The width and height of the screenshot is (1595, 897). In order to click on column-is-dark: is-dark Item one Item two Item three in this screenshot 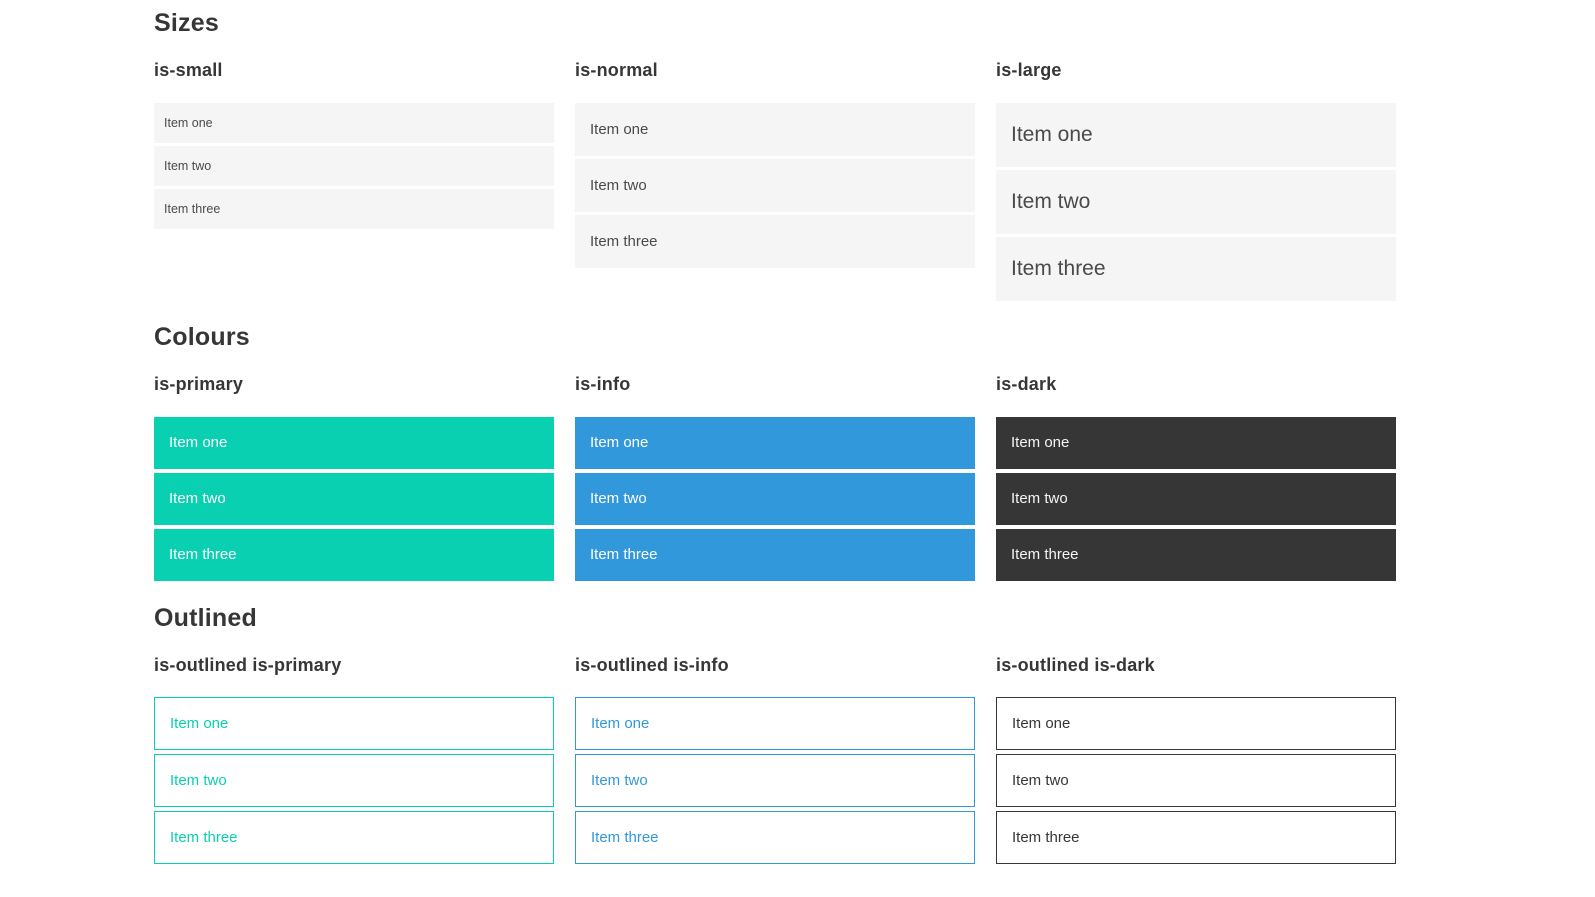, I will do `click(1196, 479)`.